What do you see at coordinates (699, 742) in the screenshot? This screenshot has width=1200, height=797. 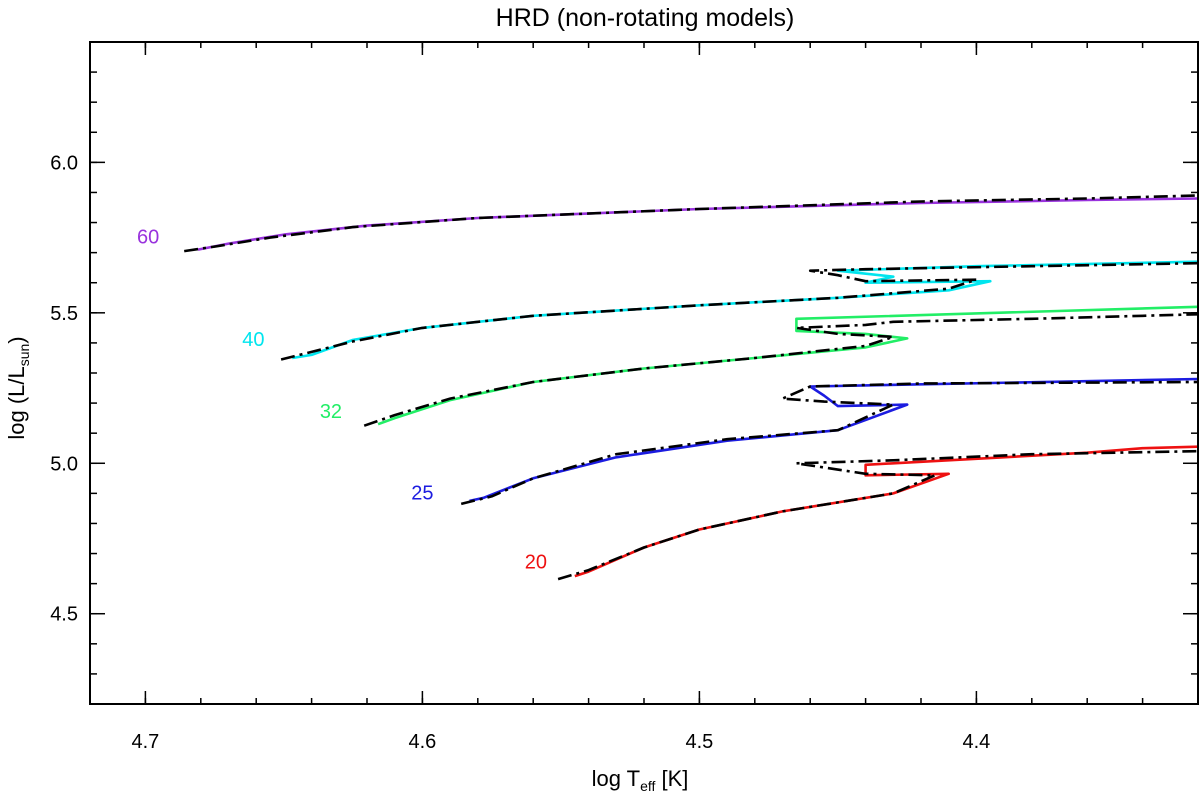 I see `x-tick-label: 4.5` at bounding box center [699, 742].